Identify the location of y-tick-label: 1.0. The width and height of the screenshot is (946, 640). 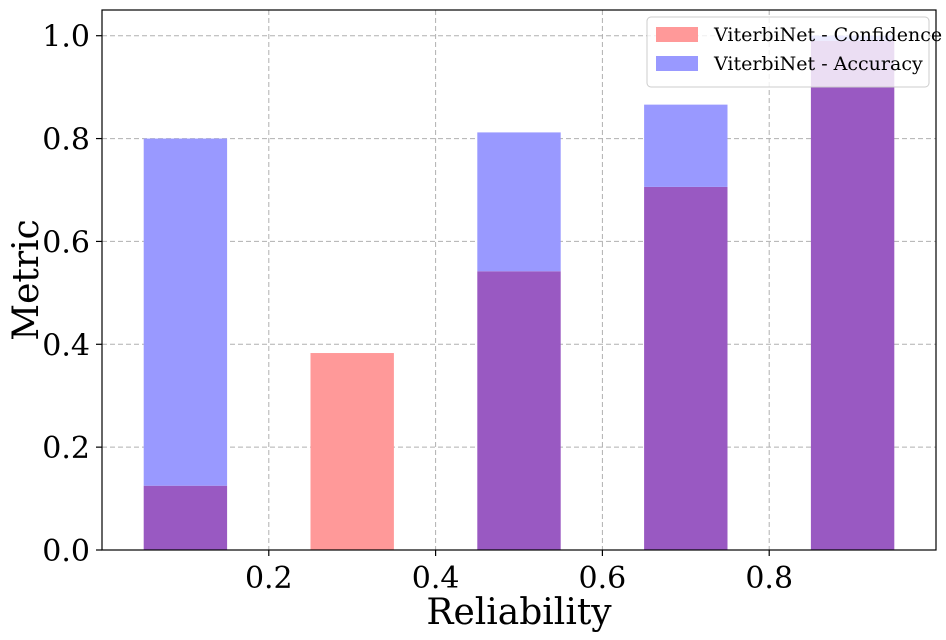
(66, 37).